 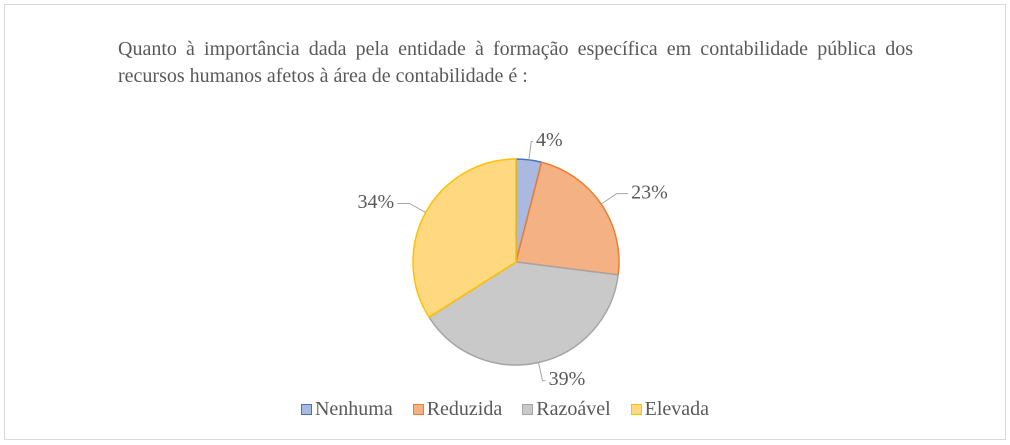 I want to click on data-label: 34%, so click(x=376, y=202).